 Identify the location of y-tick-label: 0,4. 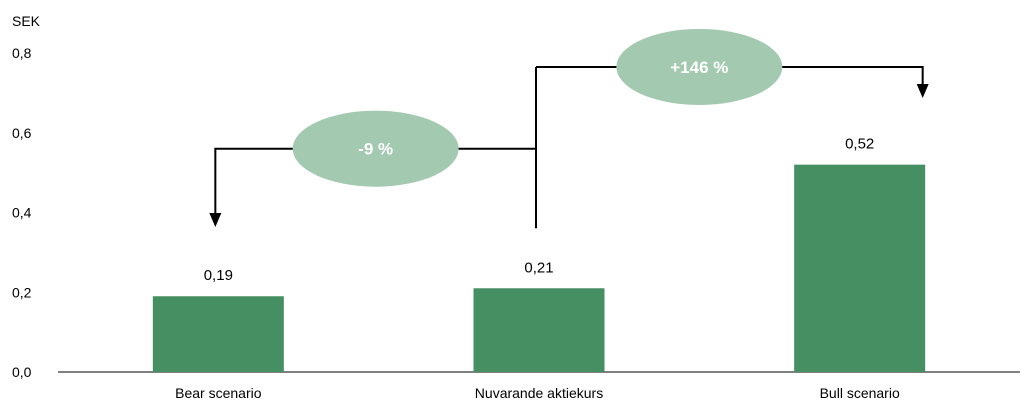
(22, 213).